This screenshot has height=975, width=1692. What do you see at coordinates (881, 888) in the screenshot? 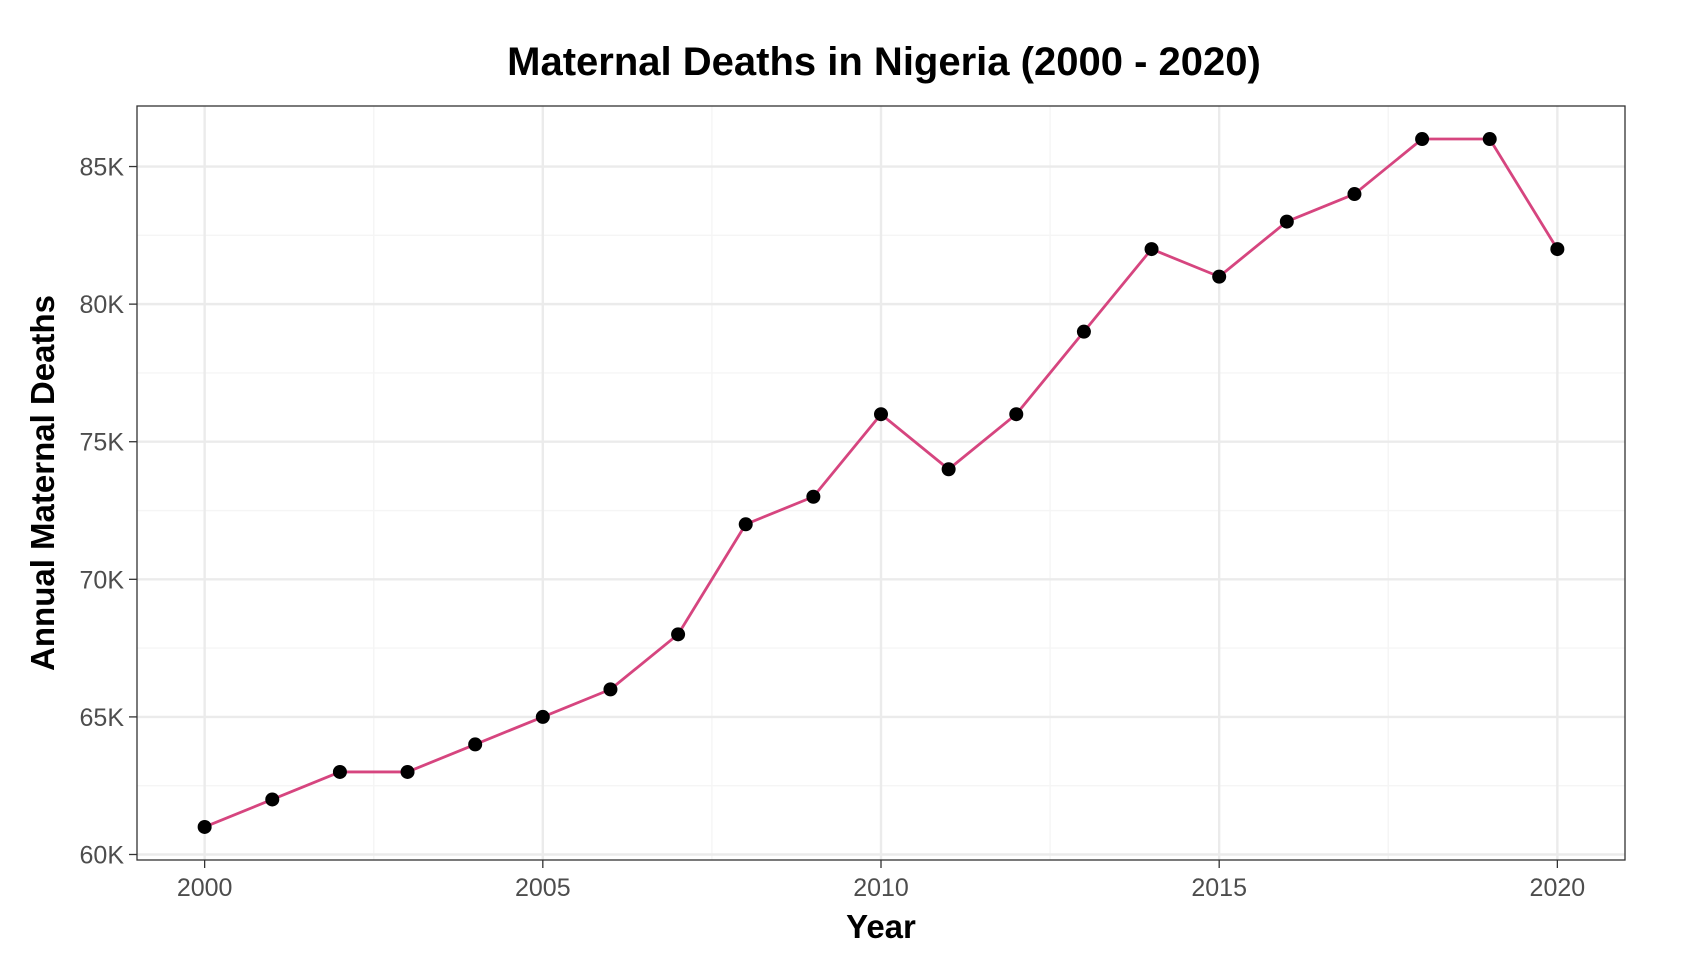
I see `x-tick-label: 2010` at bounding box center [881, 888].